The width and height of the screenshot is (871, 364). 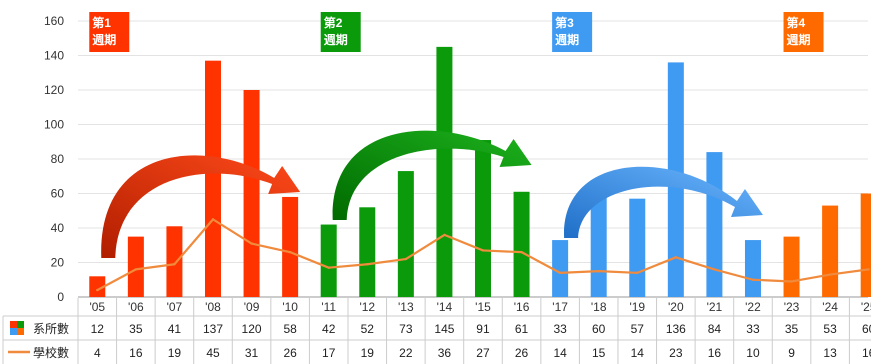 I want to click on table-cell-line: 22, so click(x=406, y=353).